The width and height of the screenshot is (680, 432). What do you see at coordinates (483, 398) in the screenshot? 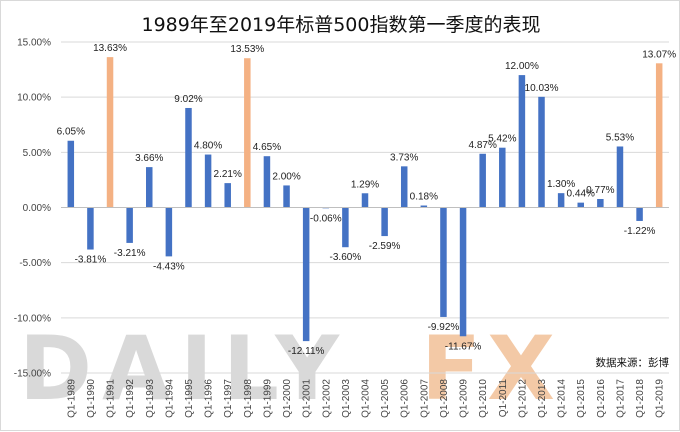
I see `x-tick-label: Q1-2010` at bounding box center [483, 398].